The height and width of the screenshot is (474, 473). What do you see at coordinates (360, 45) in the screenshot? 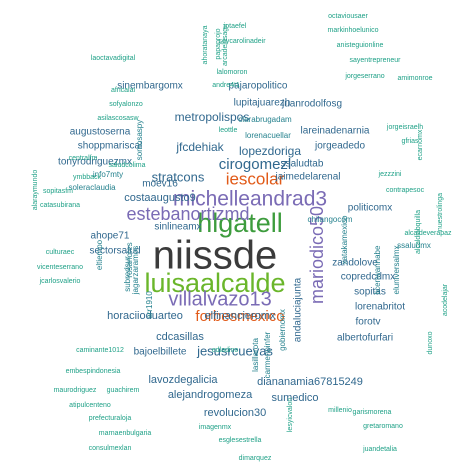
I see `word-anisteguionline: anisteguionline` at bounding box center [360, 45].